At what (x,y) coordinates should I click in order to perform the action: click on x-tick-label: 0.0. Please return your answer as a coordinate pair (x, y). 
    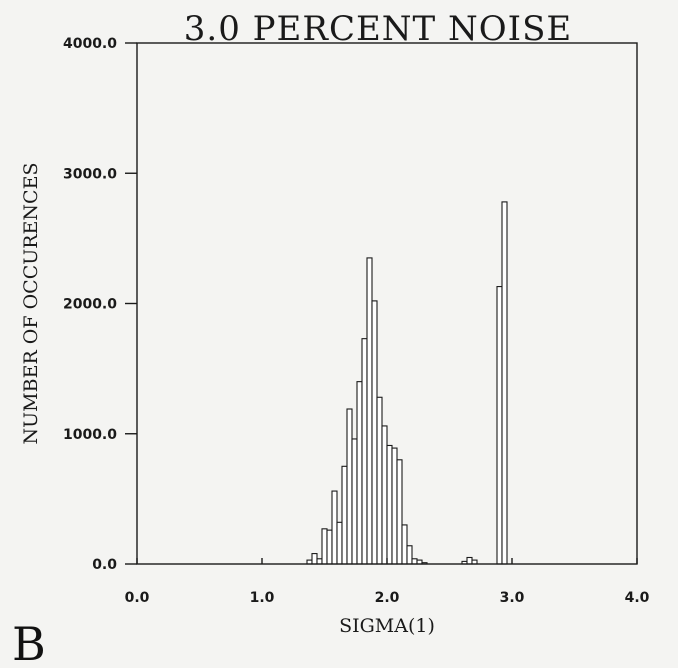
    Looking at the image, I should click on (137, 598).